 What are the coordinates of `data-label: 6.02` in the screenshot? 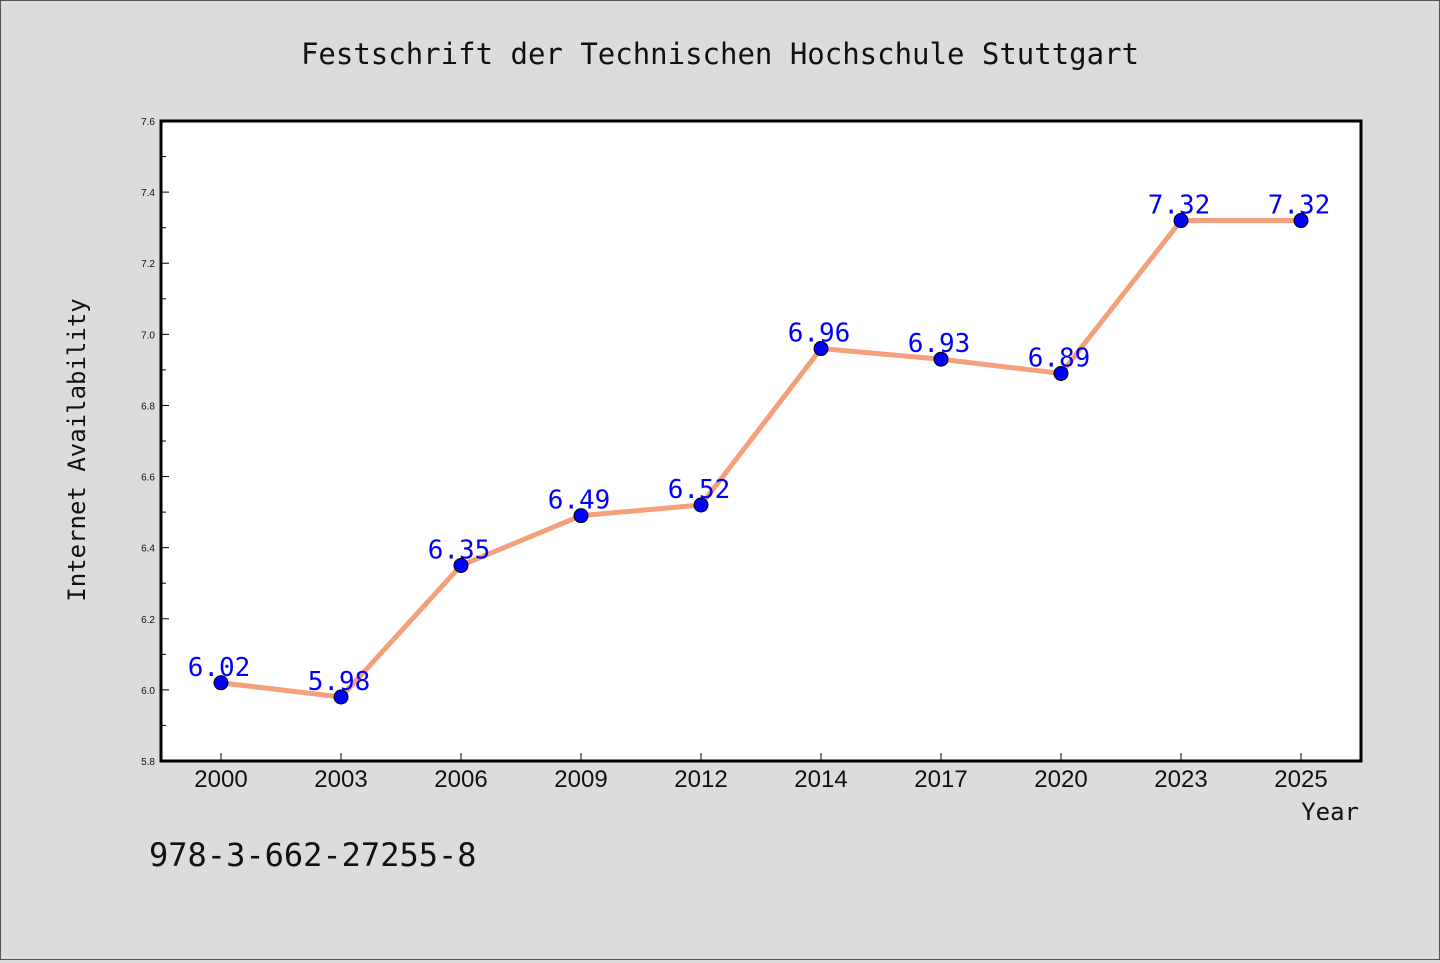 It's located at (219, 668).